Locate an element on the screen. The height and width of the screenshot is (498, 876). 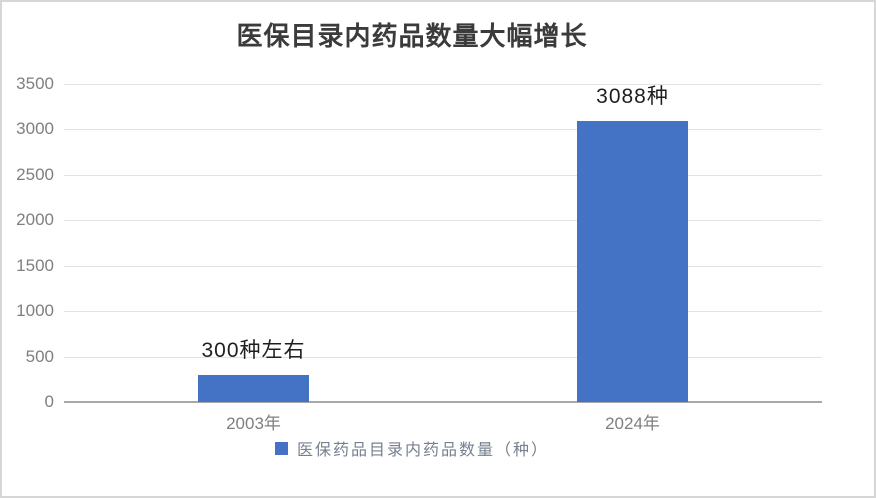
legend: 医保药品目录内药品数量（种） is located at coordinates (412, 448).